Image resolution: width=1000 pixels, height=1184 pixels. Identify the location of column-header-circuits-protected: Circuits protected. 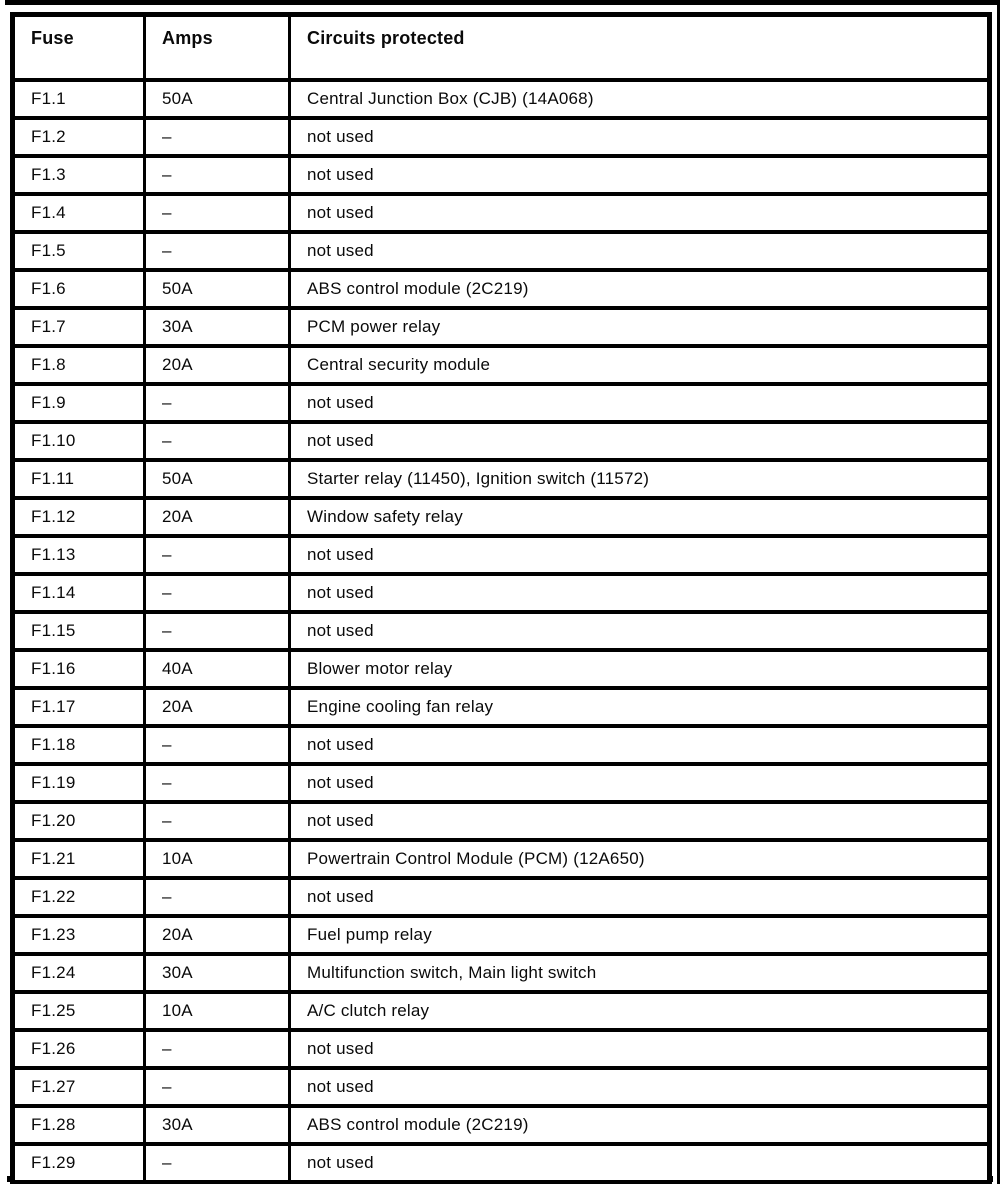
(639, 47).